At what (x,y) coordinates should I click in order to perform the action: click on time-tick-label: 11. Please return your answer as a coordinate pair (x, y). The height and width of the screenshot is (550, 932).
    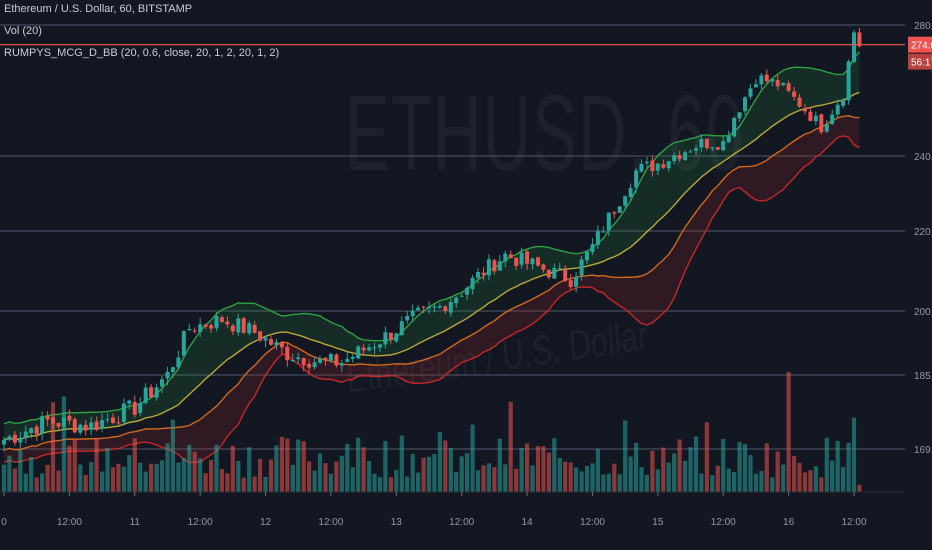
    Looking at the image, I should click on (135, 522).